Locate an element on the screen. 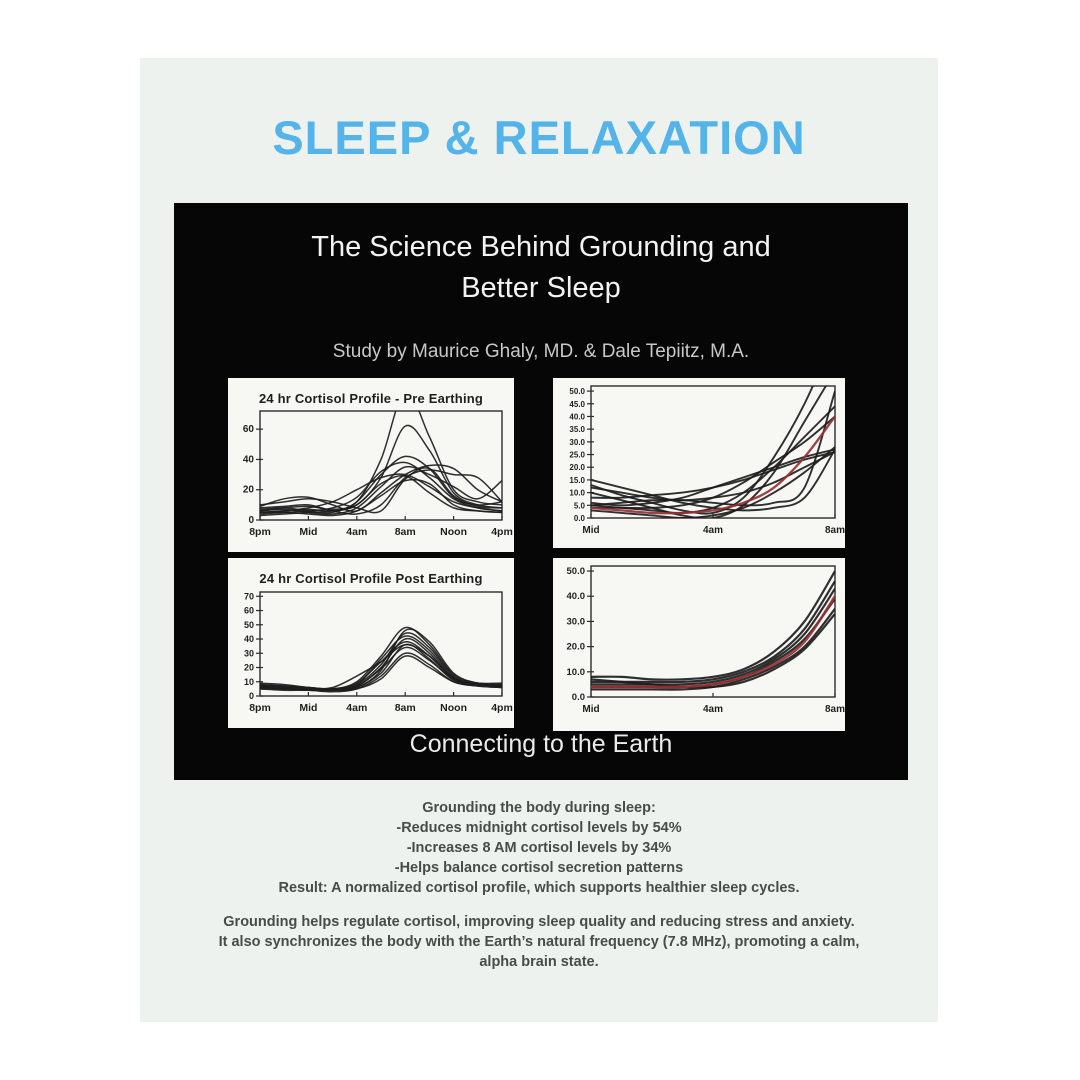  page-title: SLEEP & RELAXATION is located at coordinates (539, 137).